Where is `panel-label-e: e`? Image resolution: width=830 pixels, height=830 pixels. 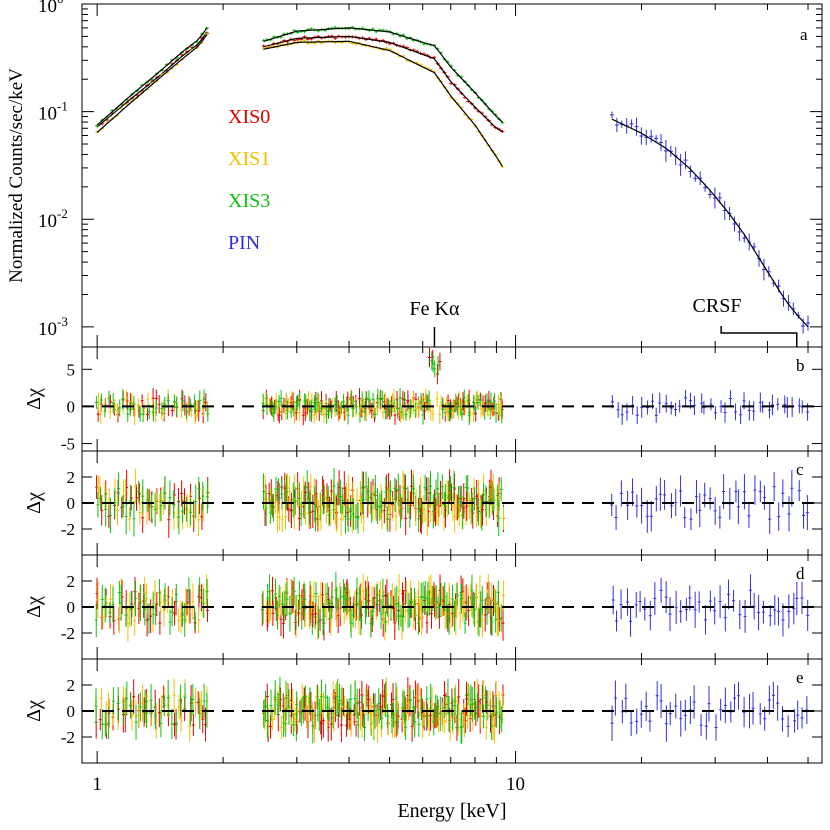
panel-label-e: e is located at coordinates (800, 677).